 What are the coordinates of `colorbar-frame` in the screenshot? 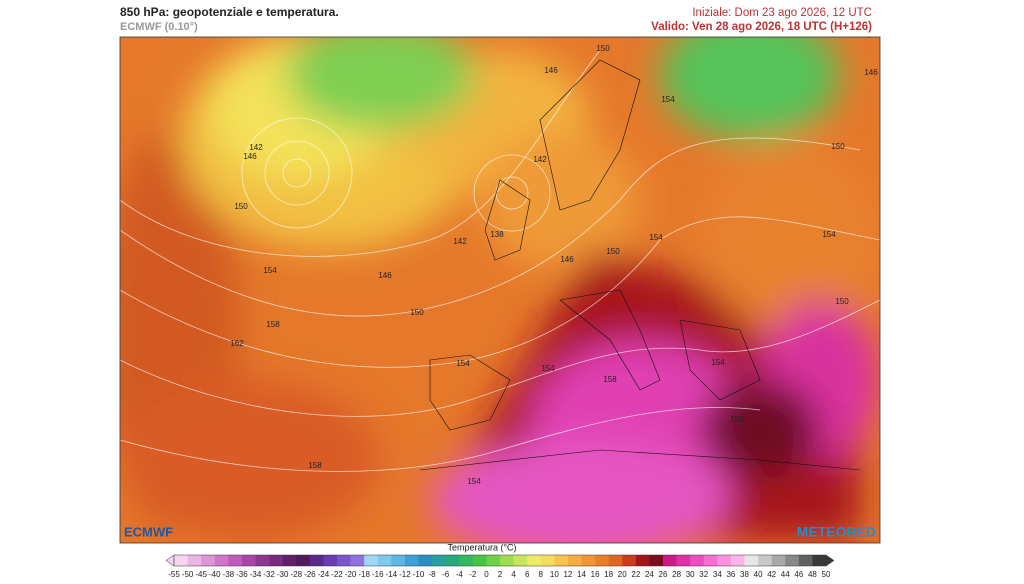 It's located at (500, 560).